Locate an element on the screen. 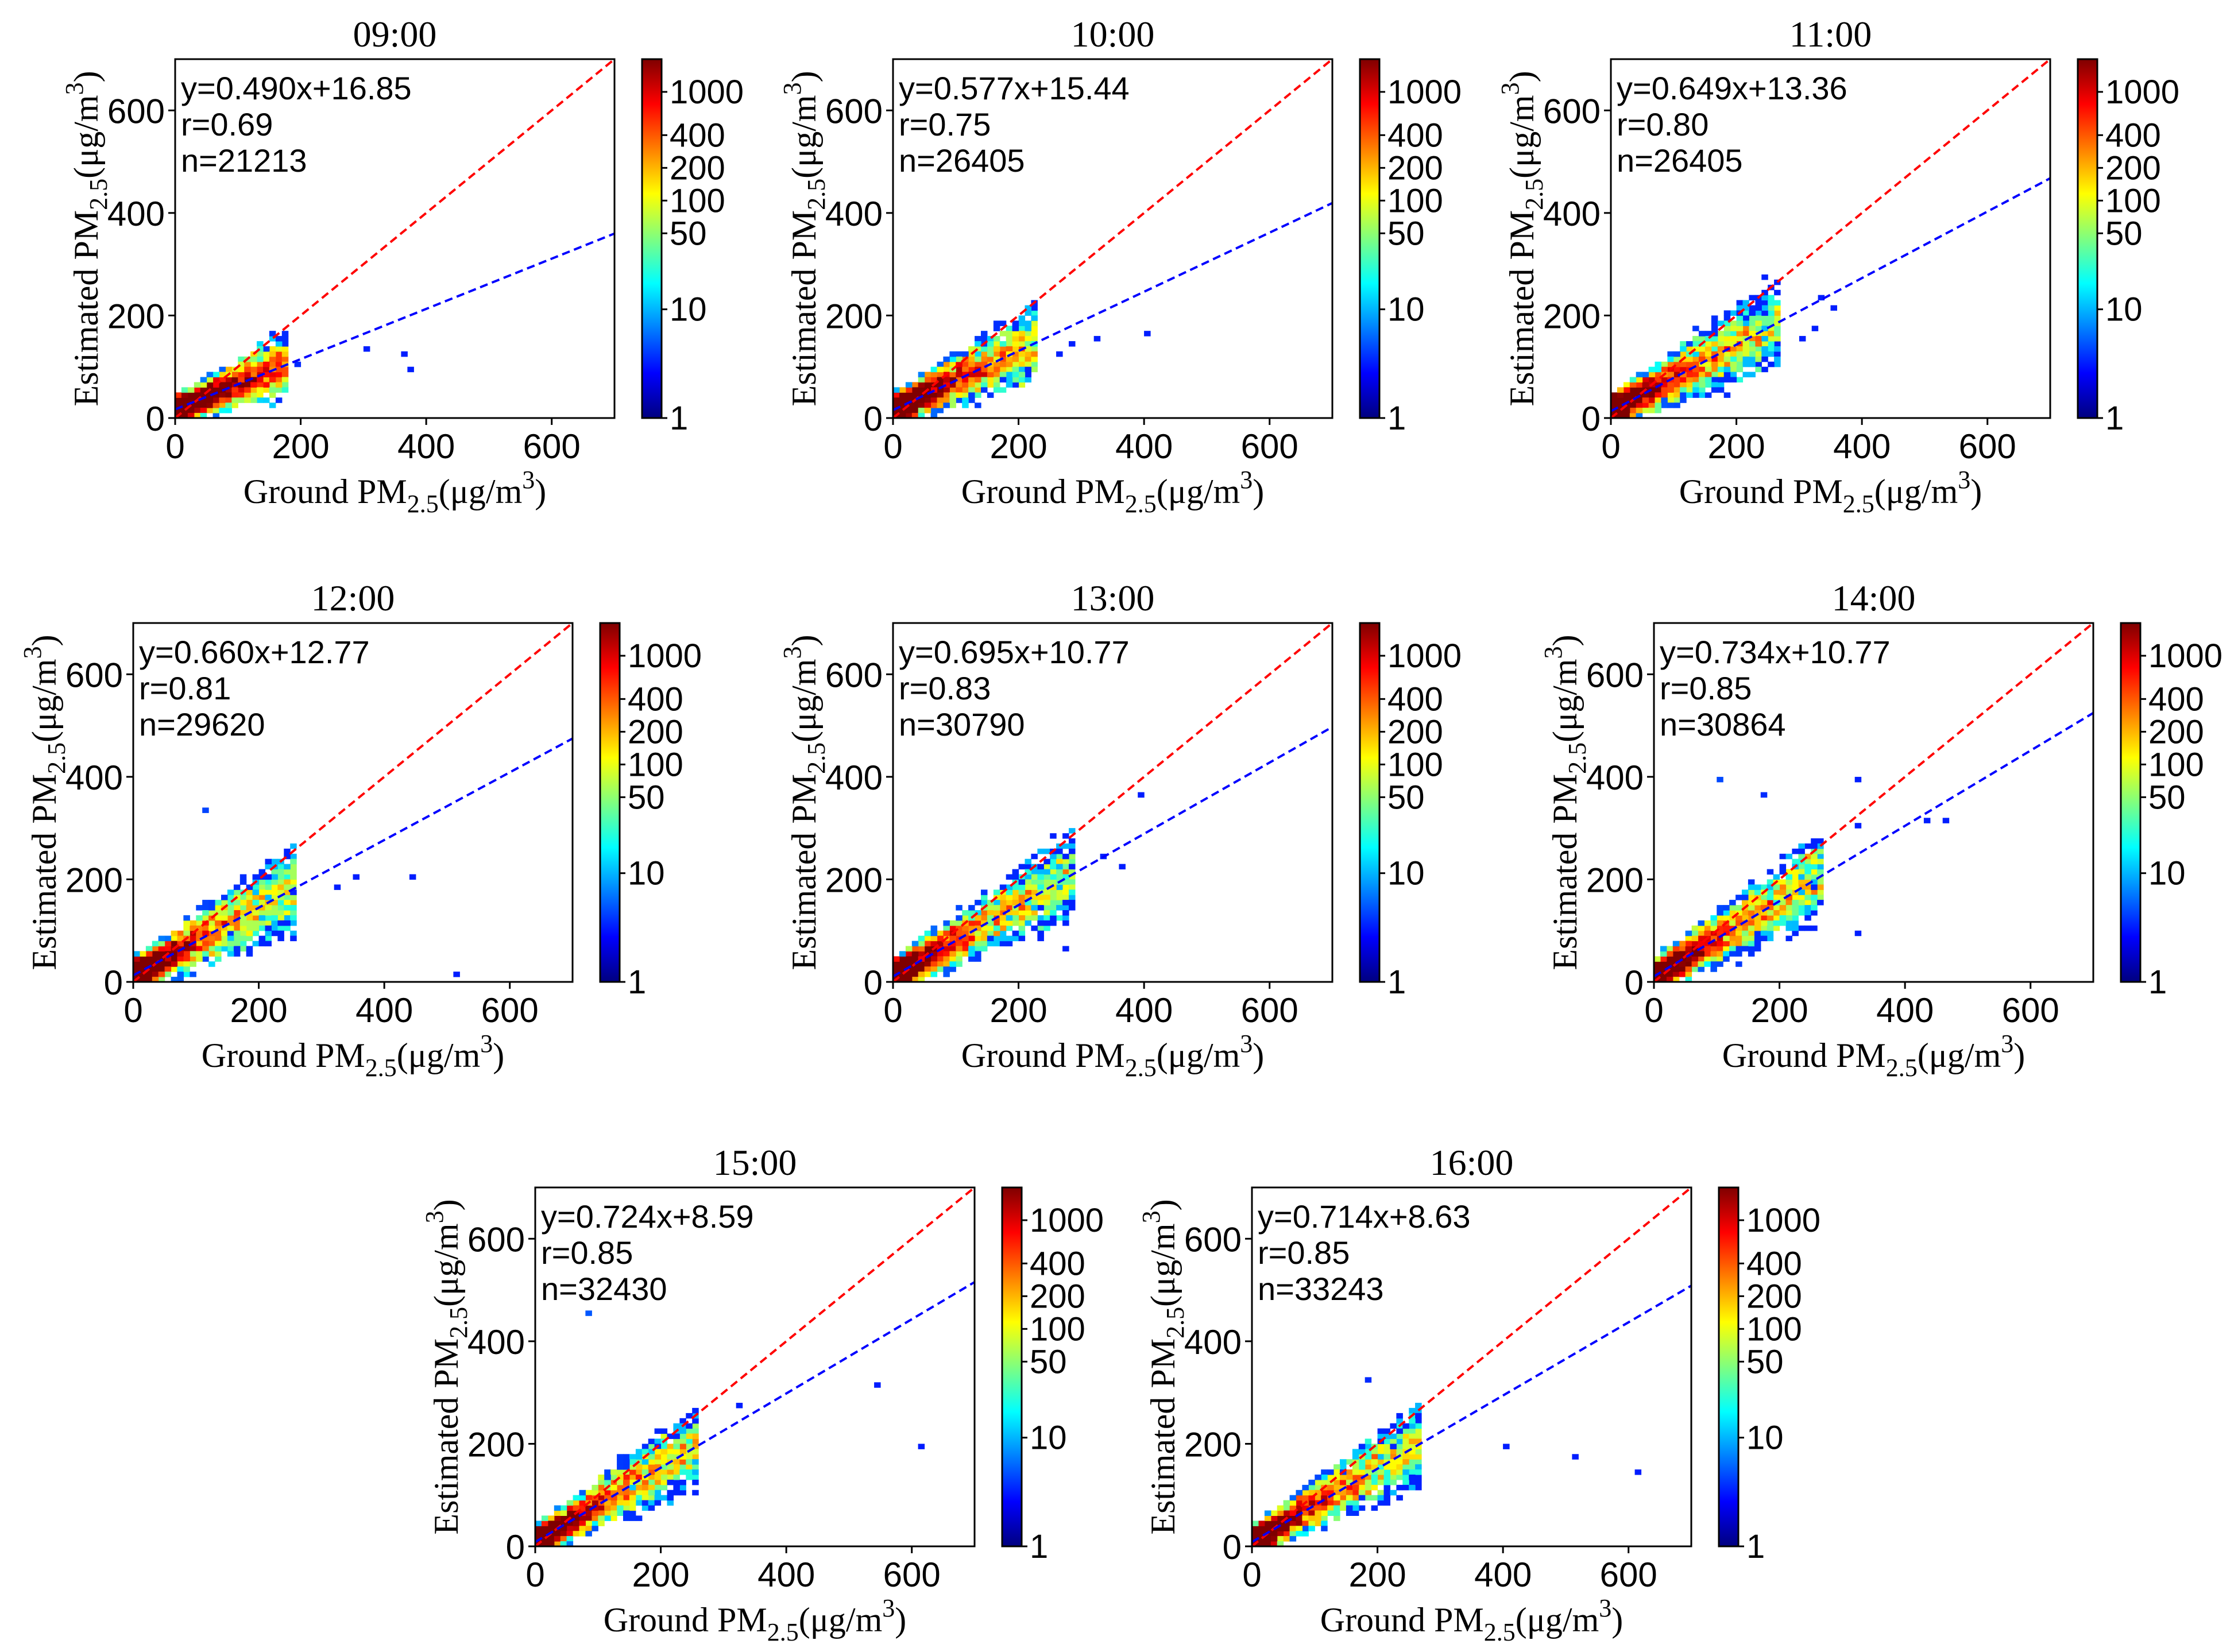  x-tick-label: 600 is located at coordinates (1628, 1575).